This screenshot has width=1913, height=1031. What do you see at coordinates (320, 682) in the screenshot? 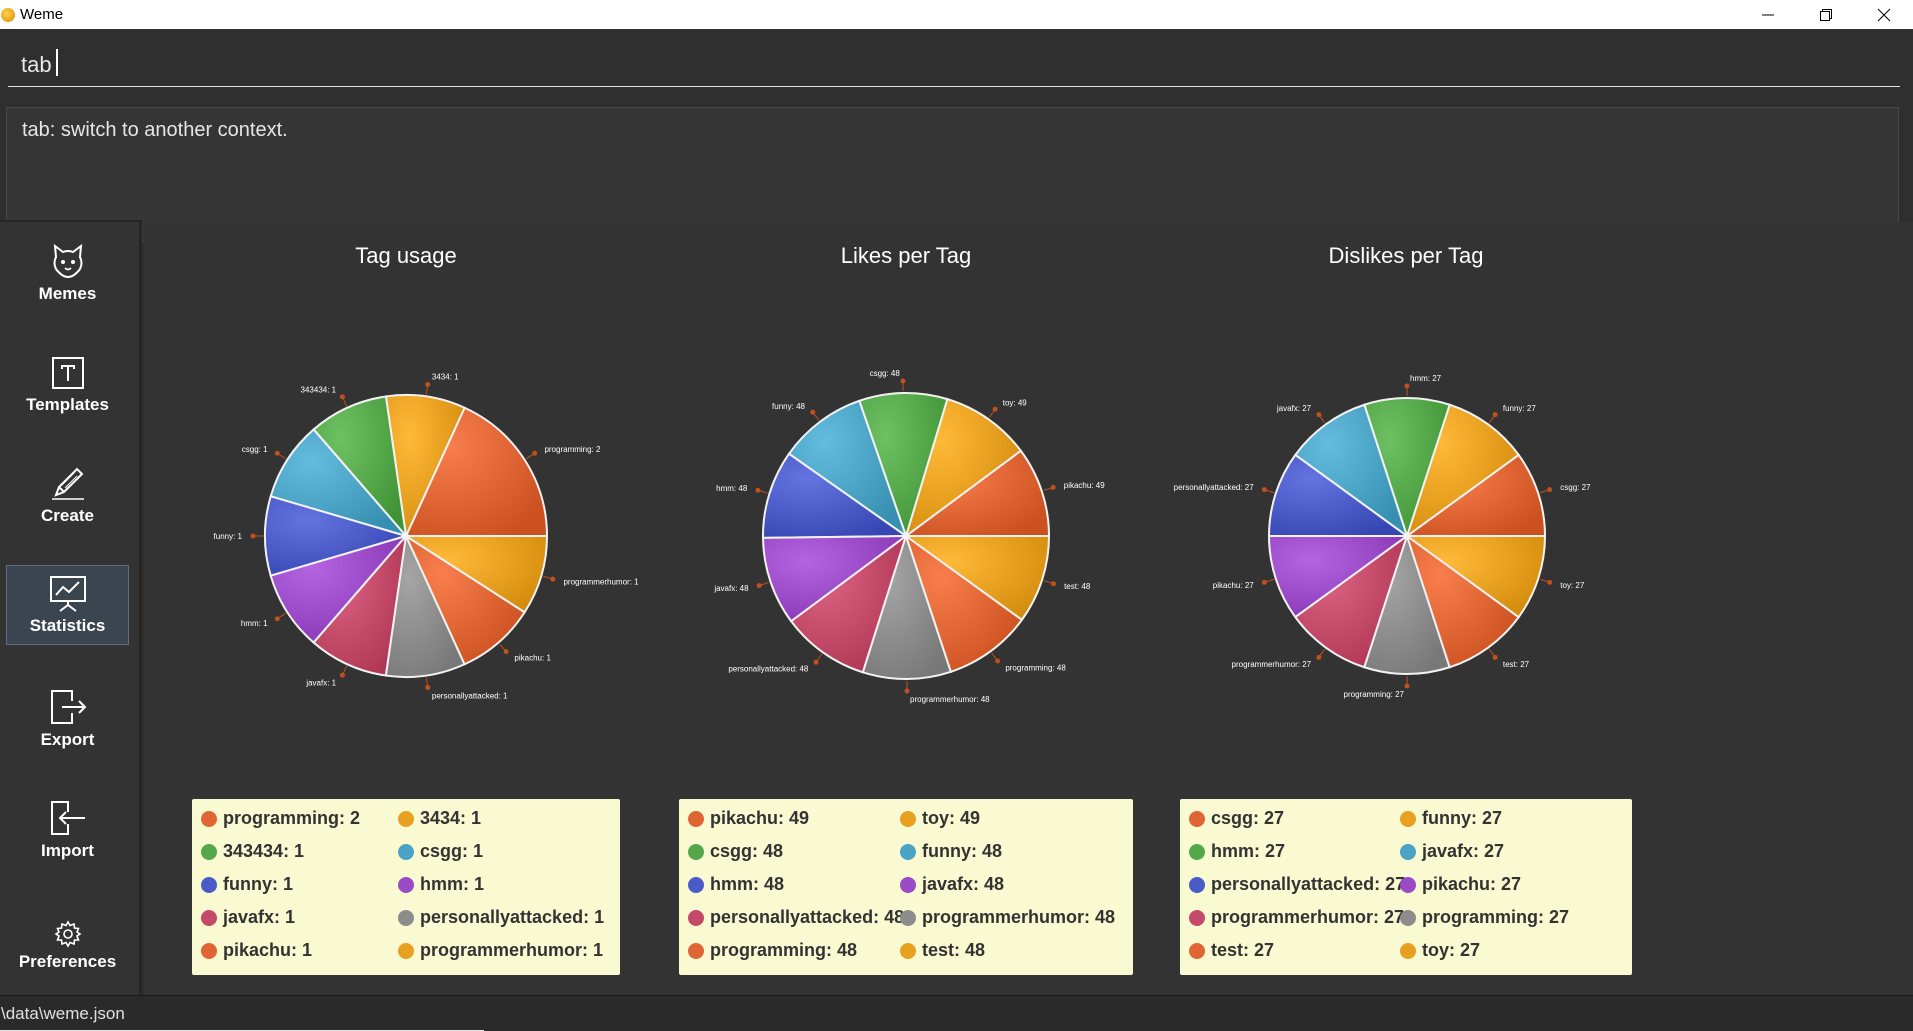
I see `pie-slice-label: javafx: 1` at bounding box center [320, 682].